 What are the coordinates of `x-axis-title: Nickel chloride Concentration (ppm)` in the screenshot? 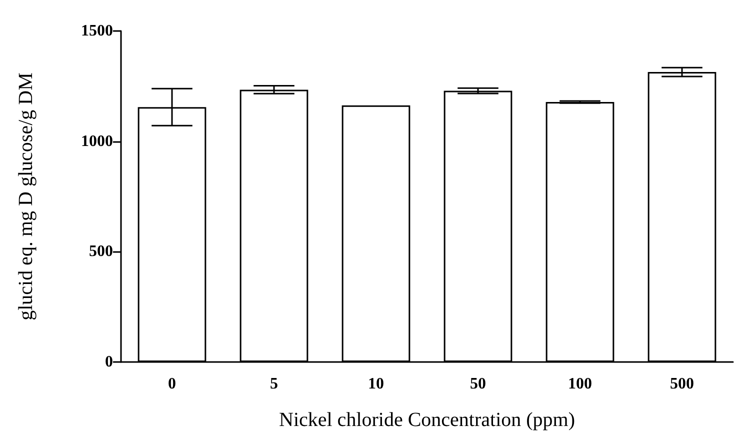 It's located at (427, 420).